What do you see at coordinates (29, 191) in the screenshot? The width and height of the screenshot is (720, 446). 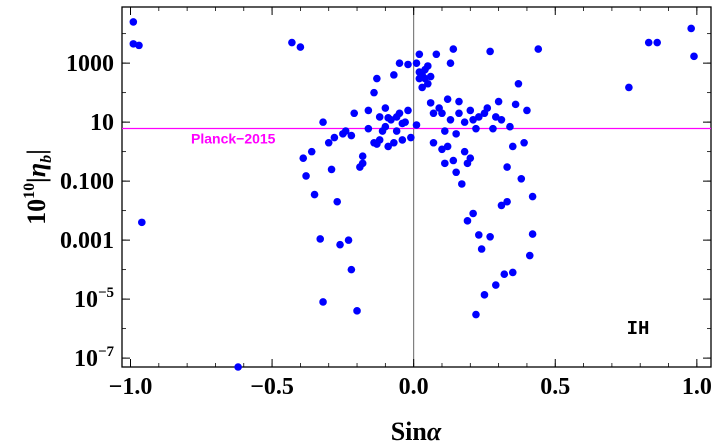 I see `y-axis-title-exp: 10` at bounding box center [29, 191].